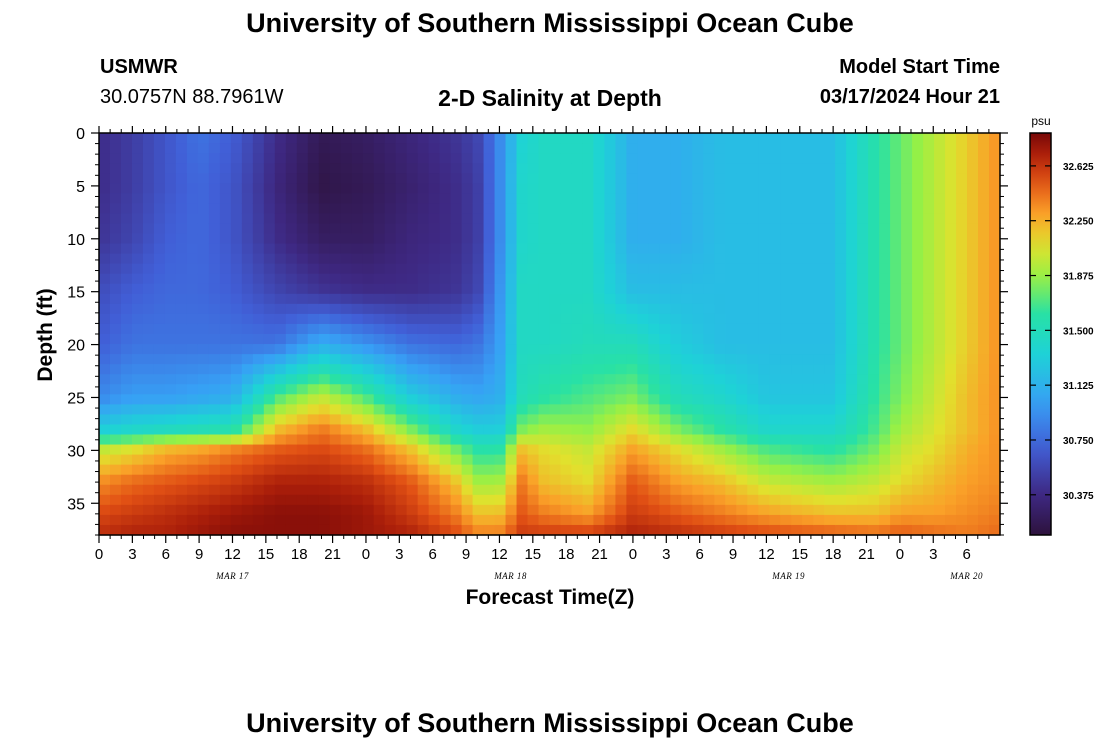 Image resolution: width=1100 pixels, height=750 pixels. Describe the element at coordinates (166, 554) in the screenshot. I see `x-tick-label: 6` at that location.